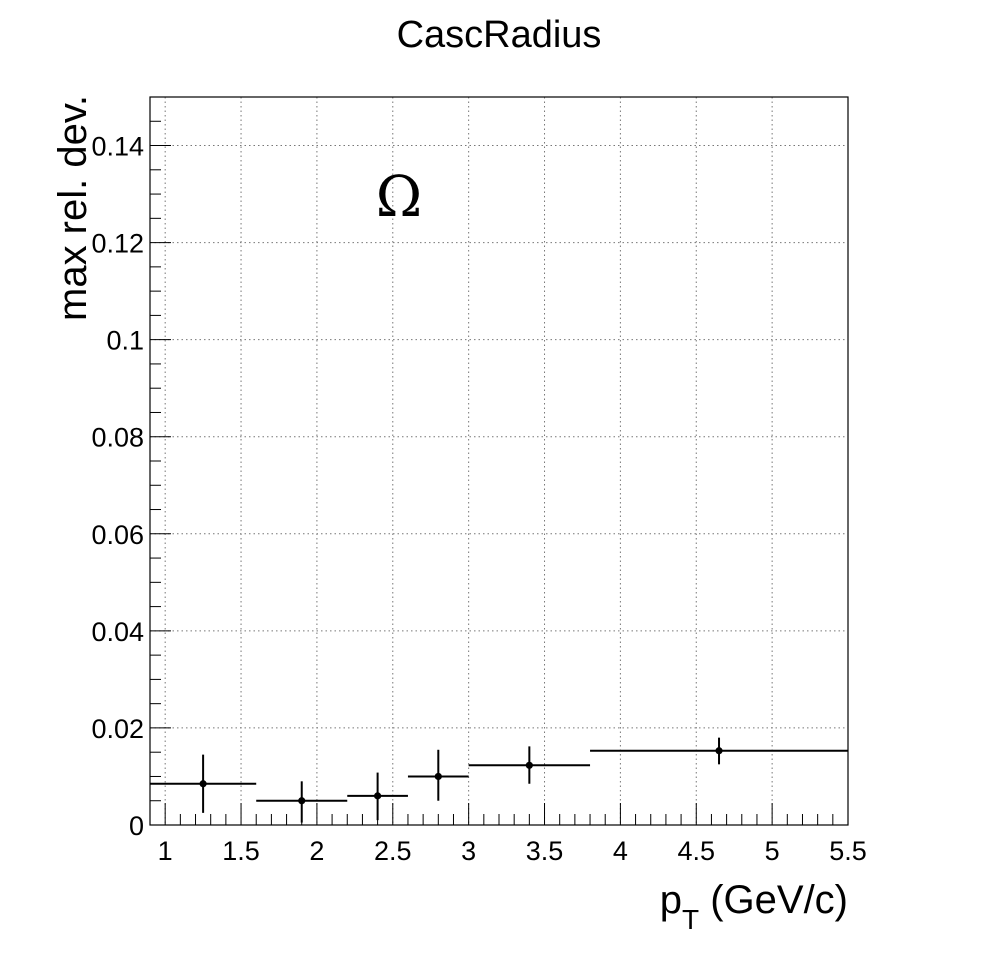  I want to click on x-tick-label: 5.5, so click(848, 851).